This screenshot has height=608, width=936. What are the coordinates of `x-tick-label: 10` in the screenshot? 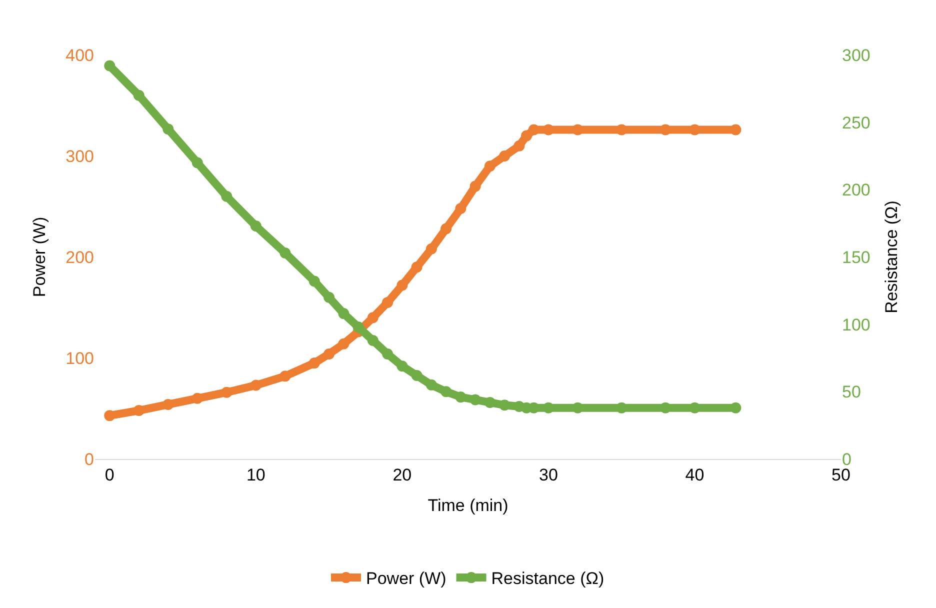 It's located at (256, 474).